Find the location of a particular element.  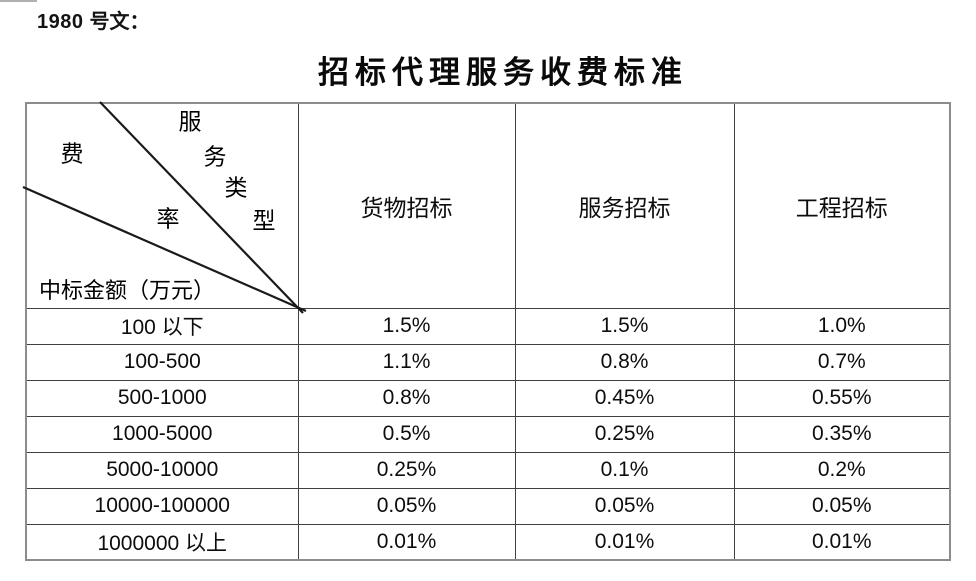

page-title: 招标代理服务收费标准 is located at coordinates (503, 72).